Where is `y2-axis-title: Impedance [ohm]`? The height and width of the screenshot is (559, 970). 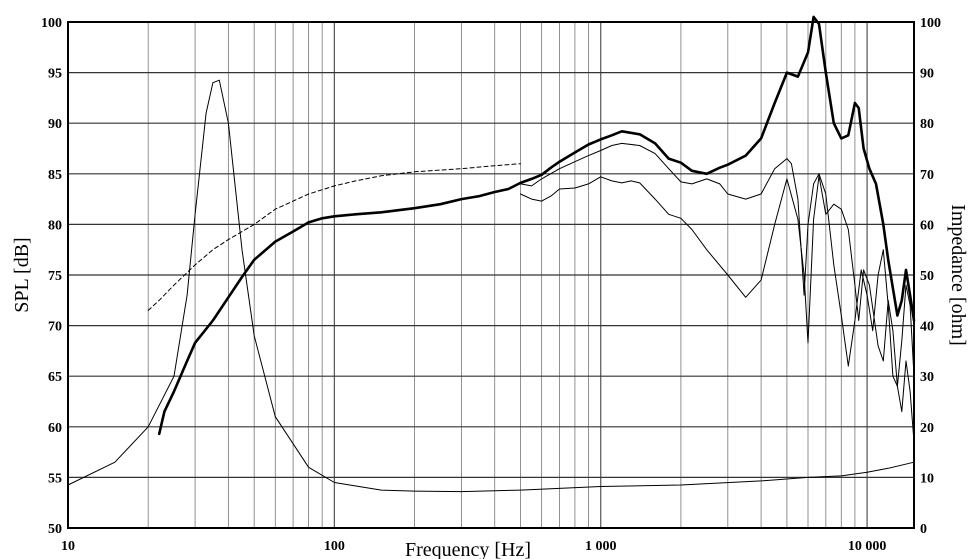 y2-axis-title: Impedance [ohm] is located at coordinates (958, 275).